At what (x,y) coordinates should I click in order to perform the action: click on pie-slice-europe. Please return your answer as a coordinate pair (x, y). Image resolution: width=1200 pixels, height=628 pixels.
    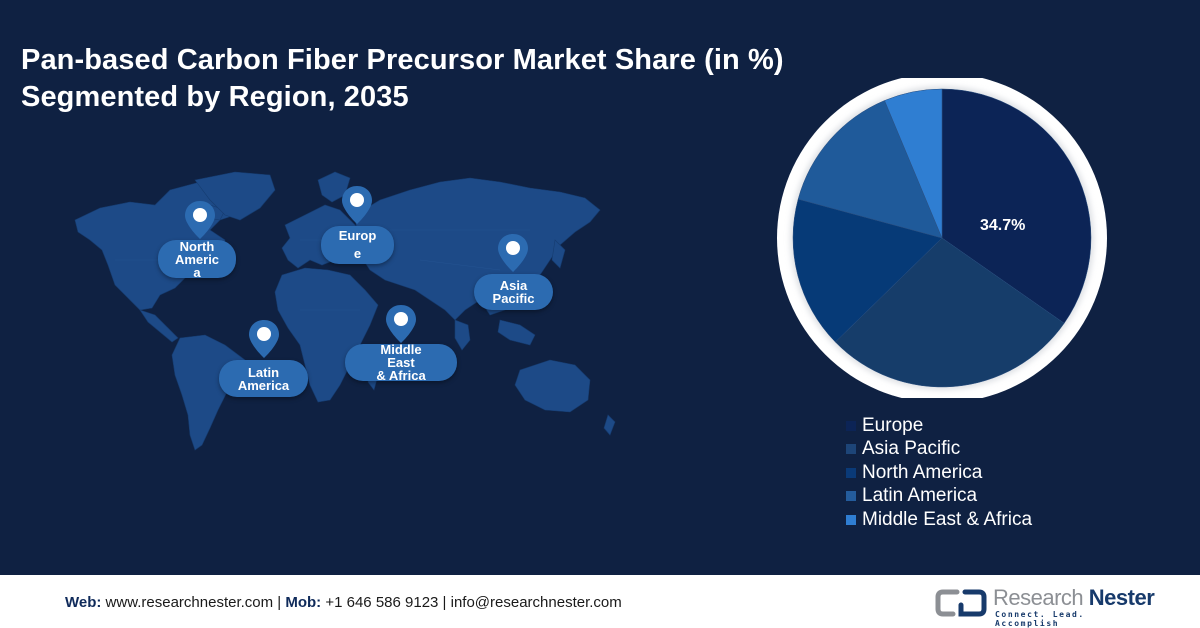
    Looking at the image, I should click on (1016, 206).